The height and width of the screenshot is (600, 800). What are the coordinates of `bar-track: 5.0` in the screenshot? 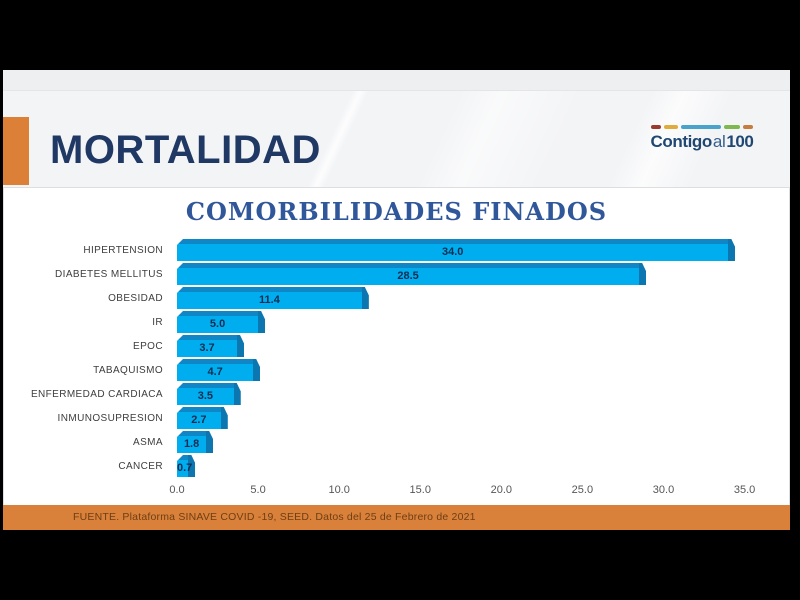 It's located at (477, 322).